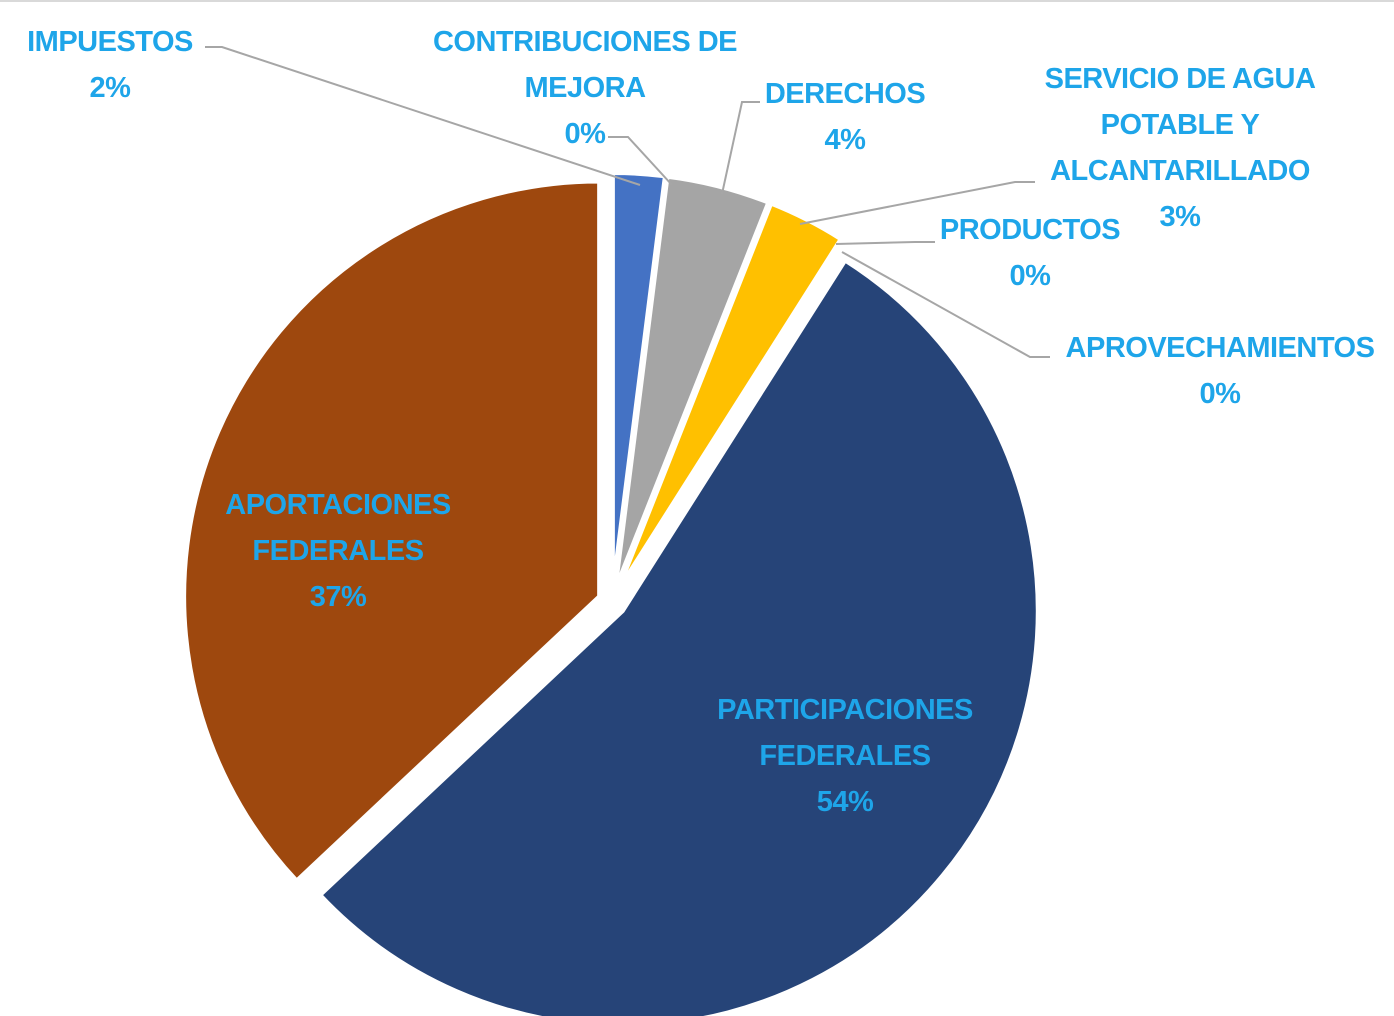  What do you see at coordinates (845, 733) in the screenshot?
I see `category-label: PARTICIPACIONES FEDERALES` at bounding box center [845, 733].